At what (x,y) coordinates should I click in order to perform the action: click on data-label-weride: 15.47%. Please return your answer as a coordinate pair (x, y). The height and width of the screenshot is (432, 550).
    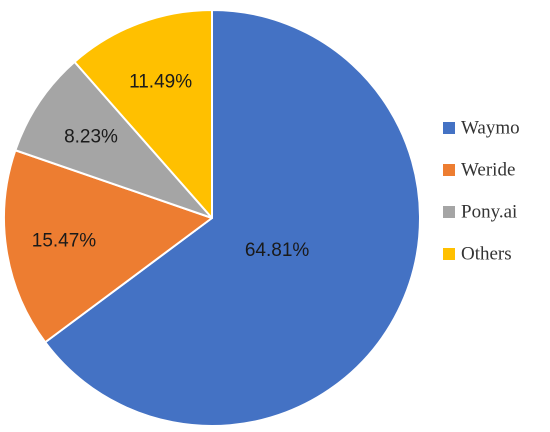
    Looking at the image, I should click on (64, 241).